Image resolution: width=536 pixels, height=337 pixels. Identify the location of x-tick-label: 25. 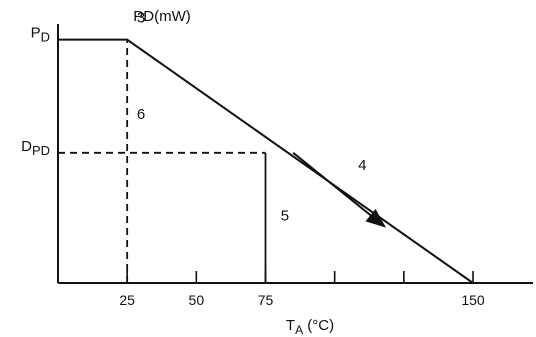
(127, 300).